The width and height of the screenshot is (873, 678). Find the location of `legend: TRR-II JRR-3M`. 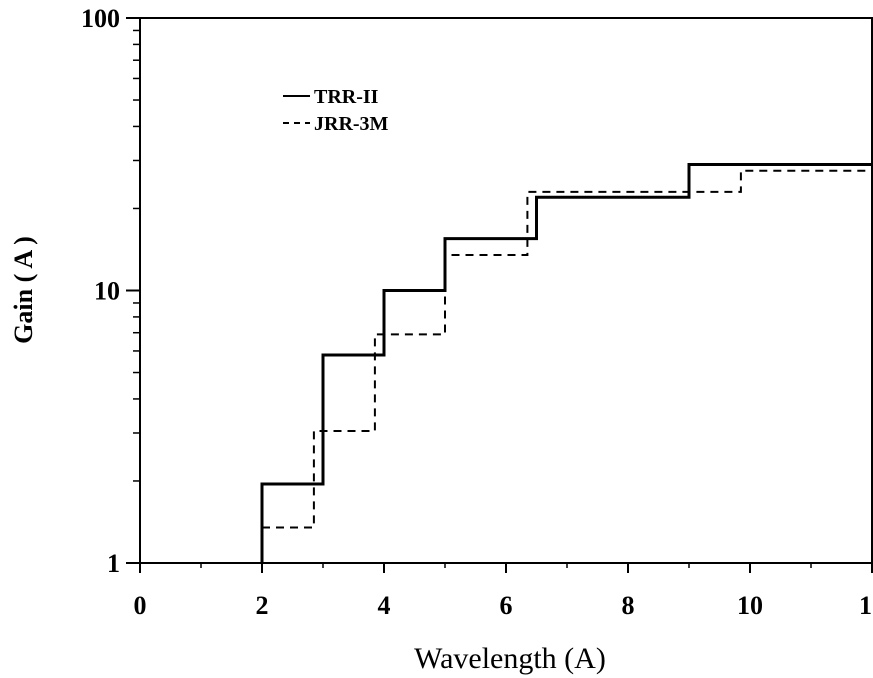

legend: TRR-II JRR-3M is located at coordinates (336, 110).